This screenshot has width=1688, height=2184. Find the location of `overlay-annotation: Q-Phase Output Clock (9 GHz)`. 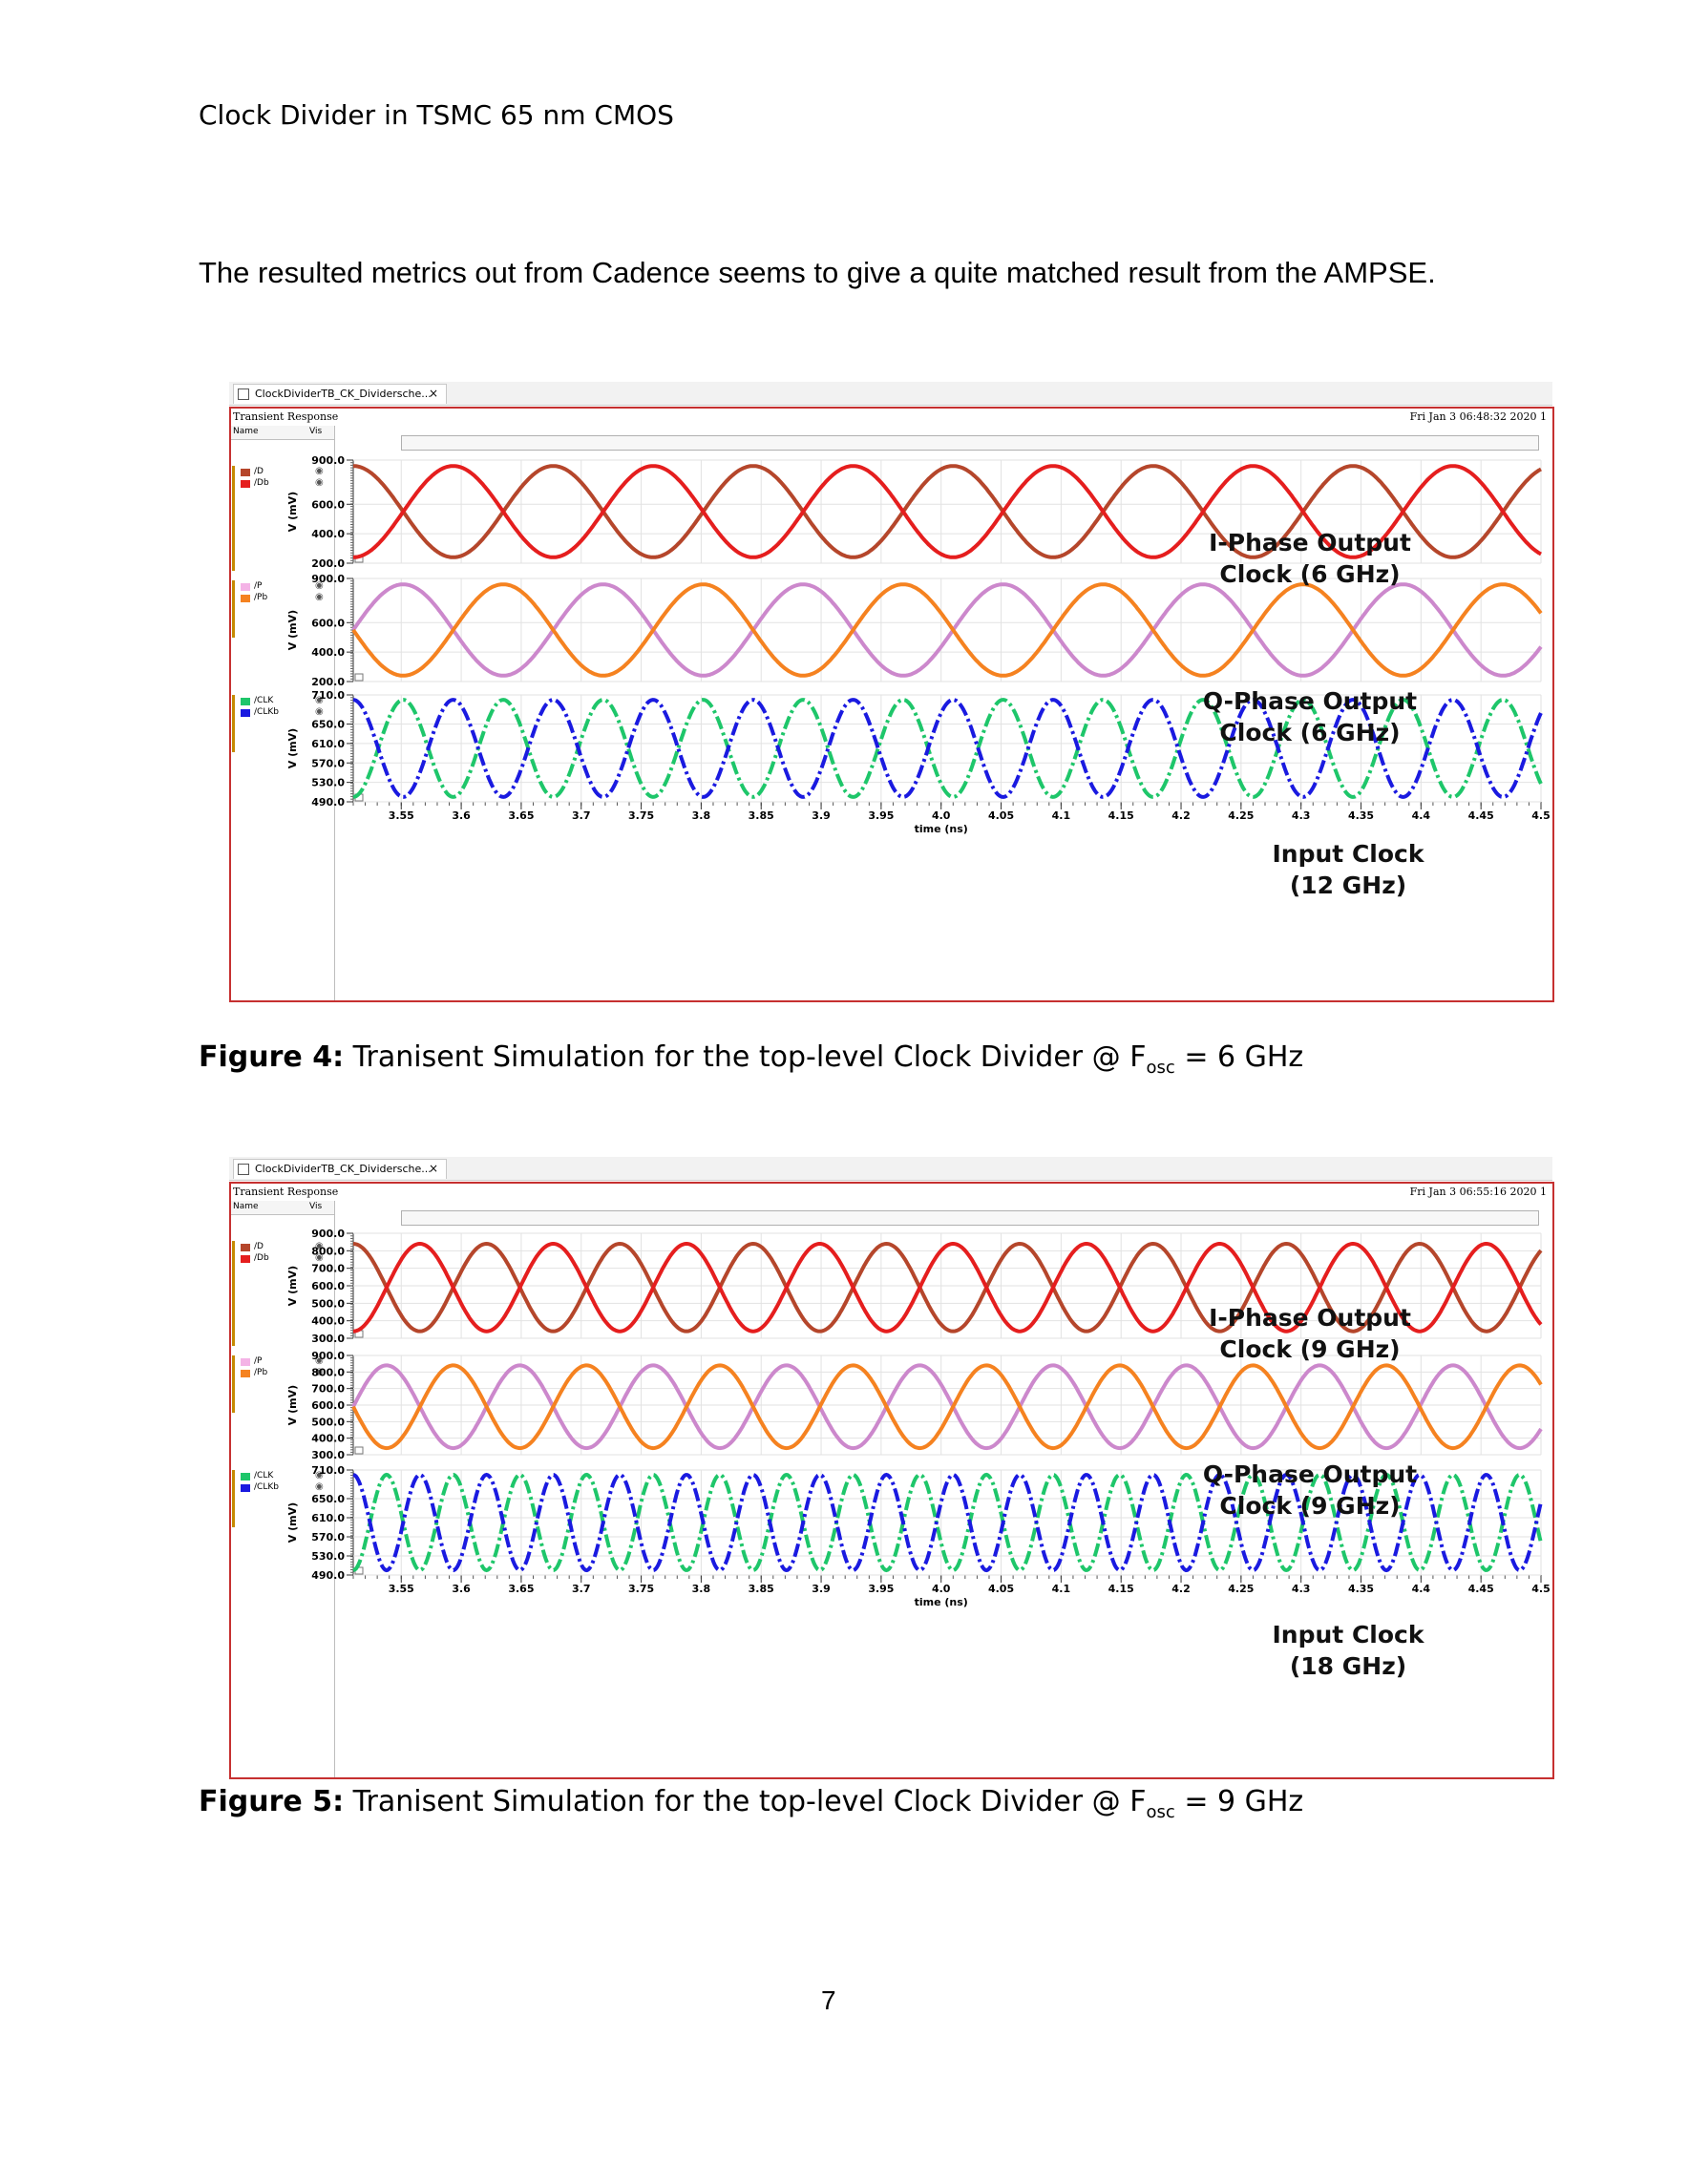

overlay-annotation: Q-Phase Output Clock (9 GHz) is located at coordinates (1310, 1491).